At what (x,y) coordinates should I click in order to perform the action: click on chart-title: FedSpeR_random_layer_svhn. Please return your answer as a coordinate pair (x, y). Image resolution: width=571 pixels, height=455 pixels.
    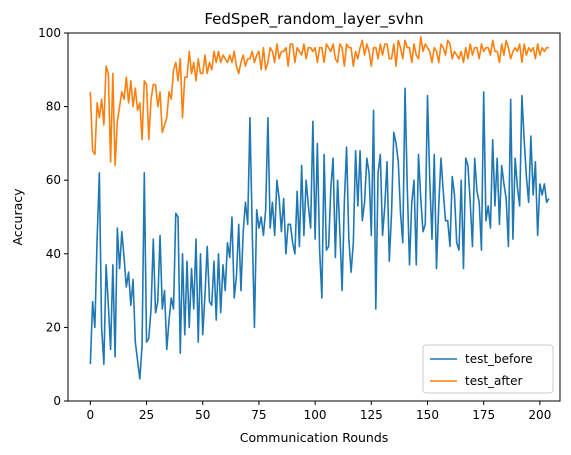
    Looking at the image, I should click on (313, 19).